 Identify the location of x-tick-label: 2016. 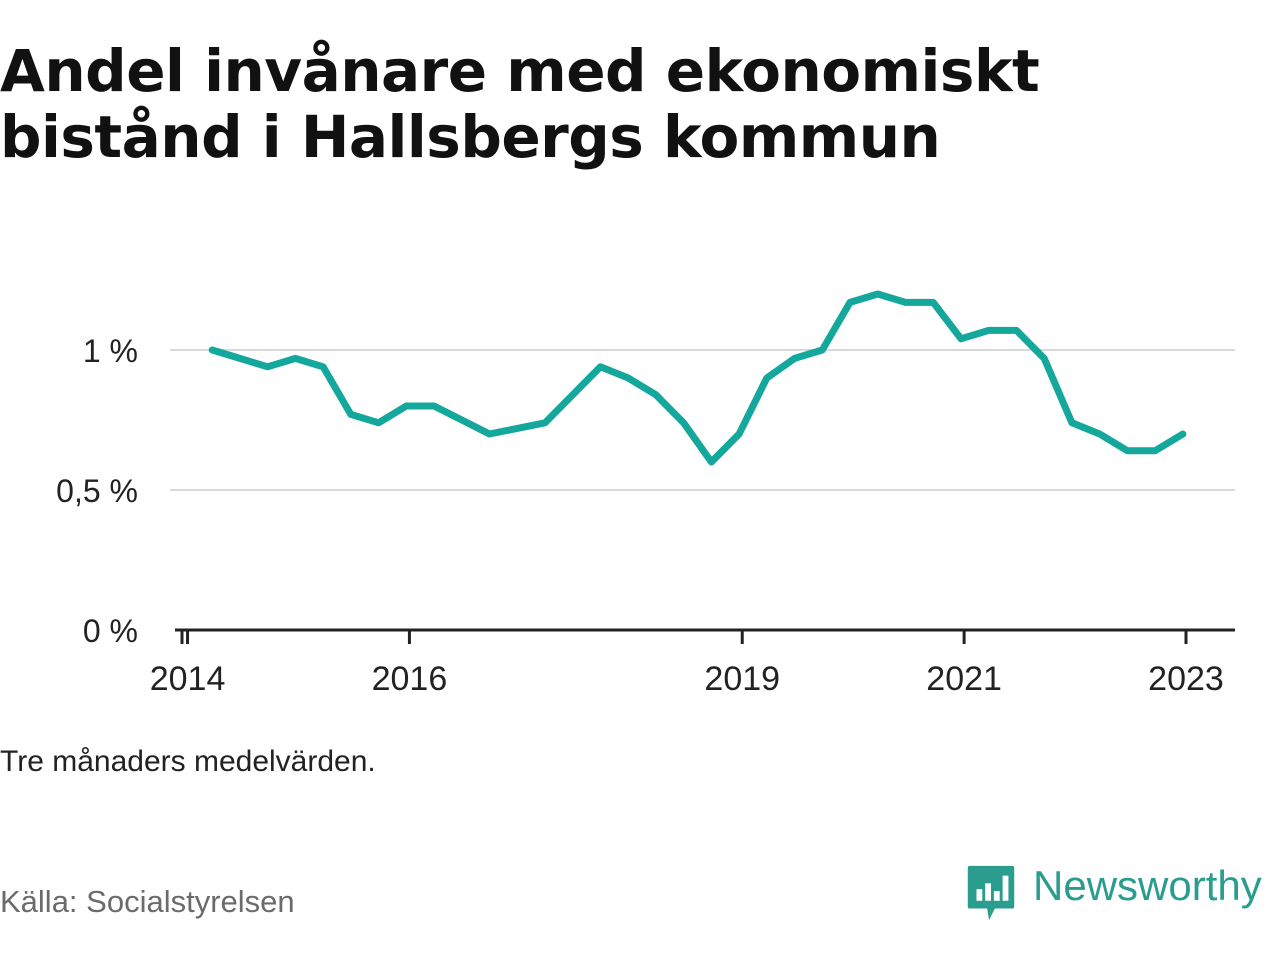
(410, 679).